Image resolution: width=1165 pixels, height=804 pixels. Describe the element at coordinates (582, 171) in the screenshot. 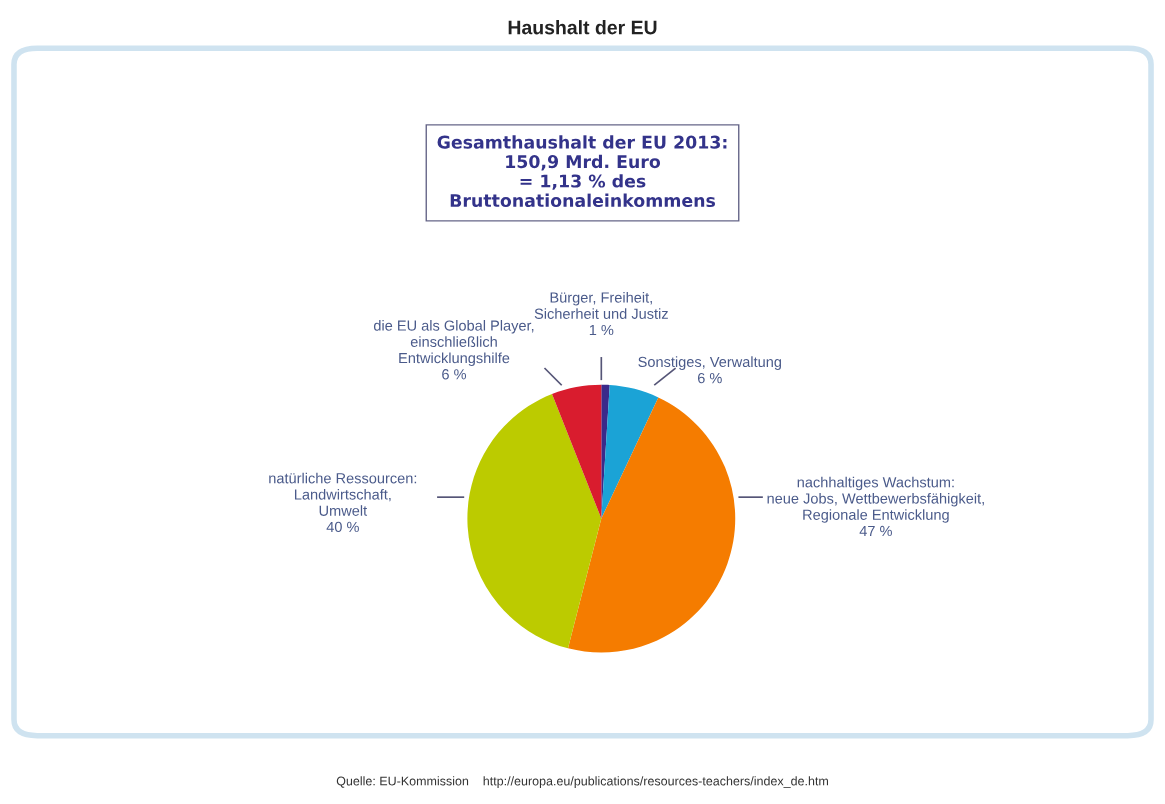

I see `chart-subtitle: Gesamthaushalt der EU 2013: 150,9 Mrd. Euro = 1,13 % des Bruttonationaleinkommens` at that location.